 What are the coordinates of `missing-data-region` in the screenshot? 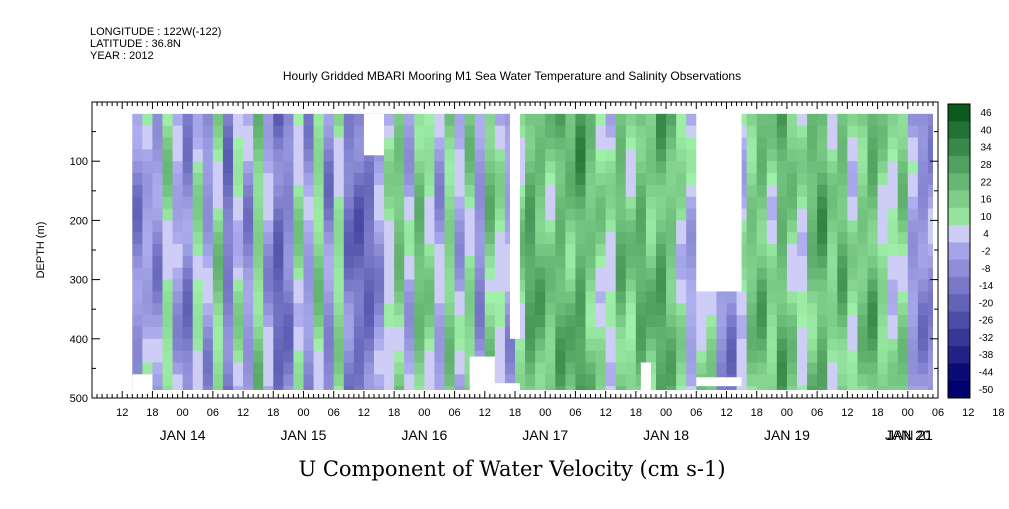 It's located at (374, 134).